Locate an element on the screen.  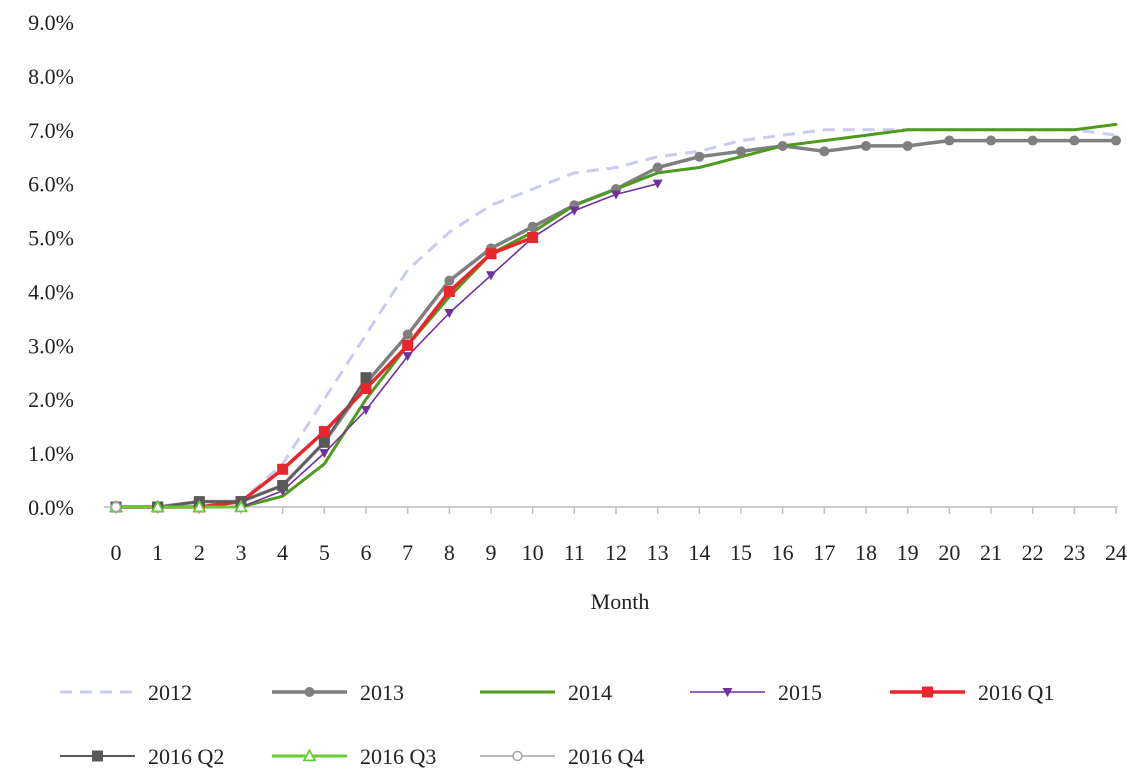
series-line-2016-q1 is located at coordinates (324, 372).